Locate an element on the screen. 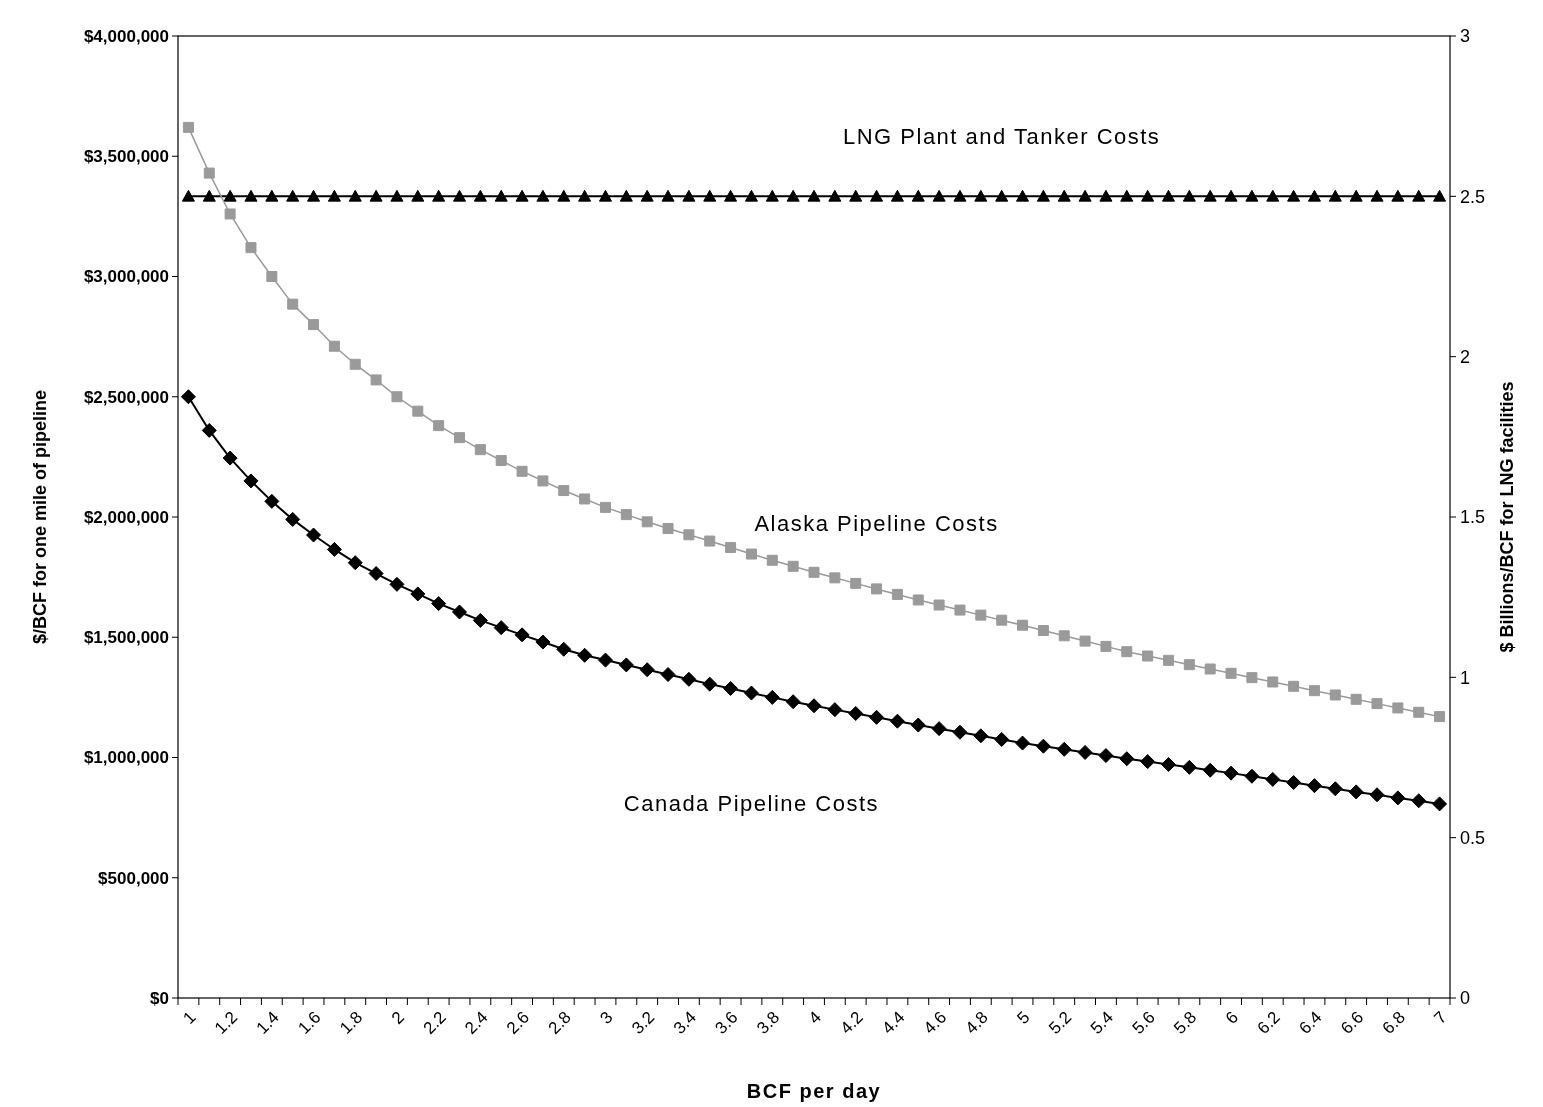 The width and height of the screenshot is (1543, 1107). x-tick-label: 3.2 is located at coordinates (643, 1022).